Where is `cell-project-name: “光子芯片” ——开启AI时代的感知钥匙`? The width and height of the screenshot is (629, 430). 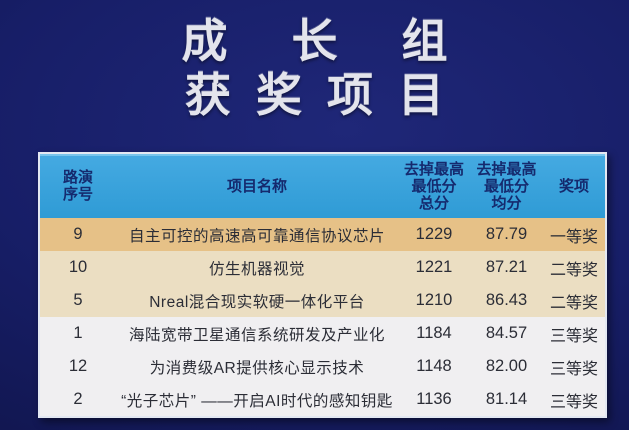 cell-project-name: “光子芯片” ——开启AI时代的感知钥匙 is located at coordinates (257, 401).